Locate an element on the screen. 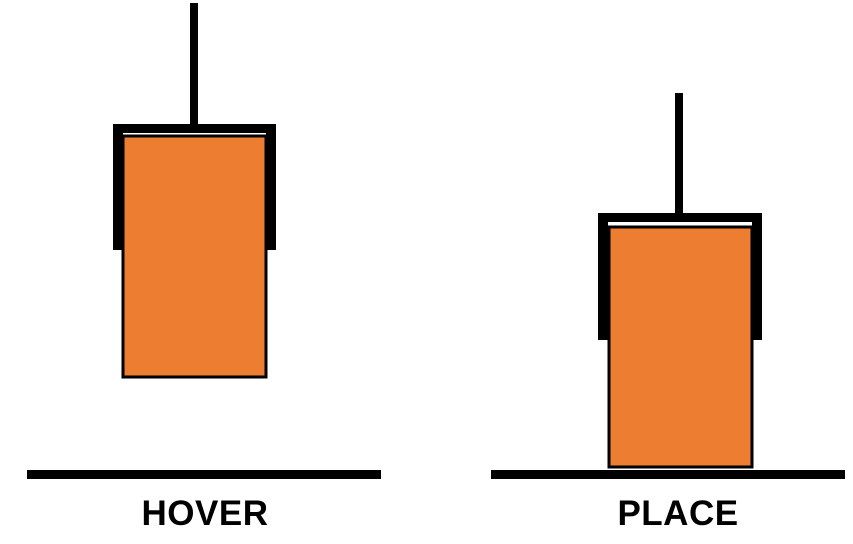  hover-ground-line is located at coordinates (204, 474).